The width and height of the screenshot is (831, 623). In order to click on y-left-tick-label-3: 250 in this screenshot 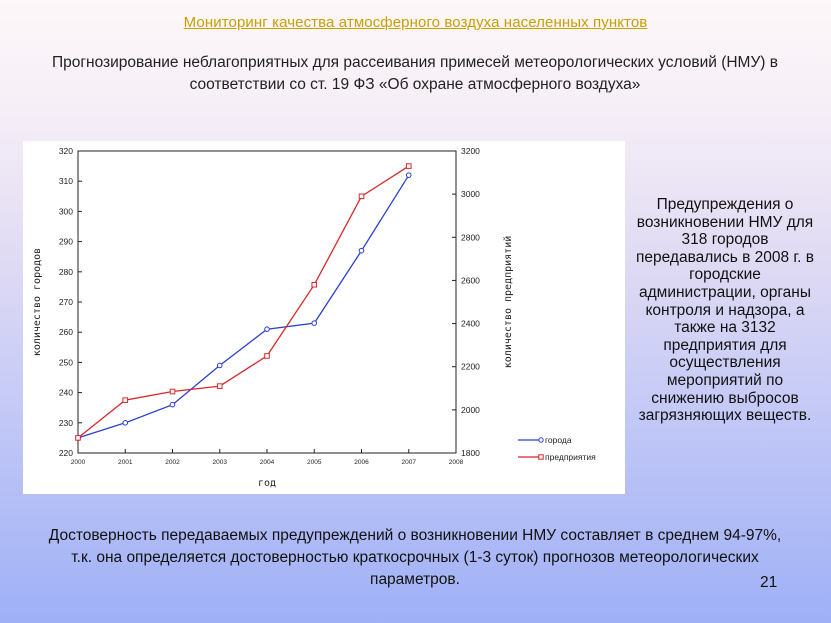, I will do `click(66, 362)`.